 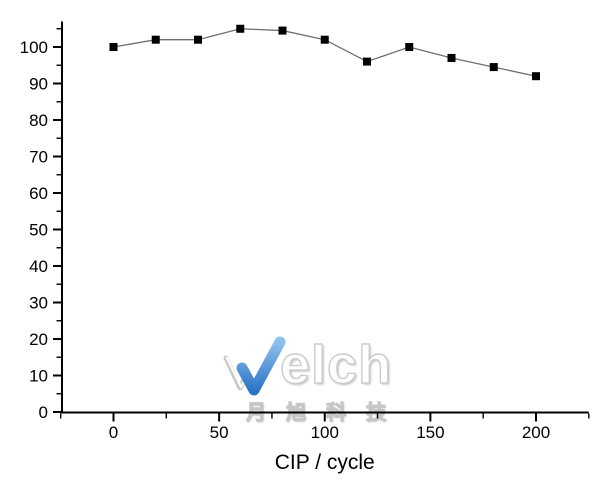 What do you see at coordinates (38, 120) in the screenshot?
I see `y-tick-label: 80` at bounding box center [38, 120].